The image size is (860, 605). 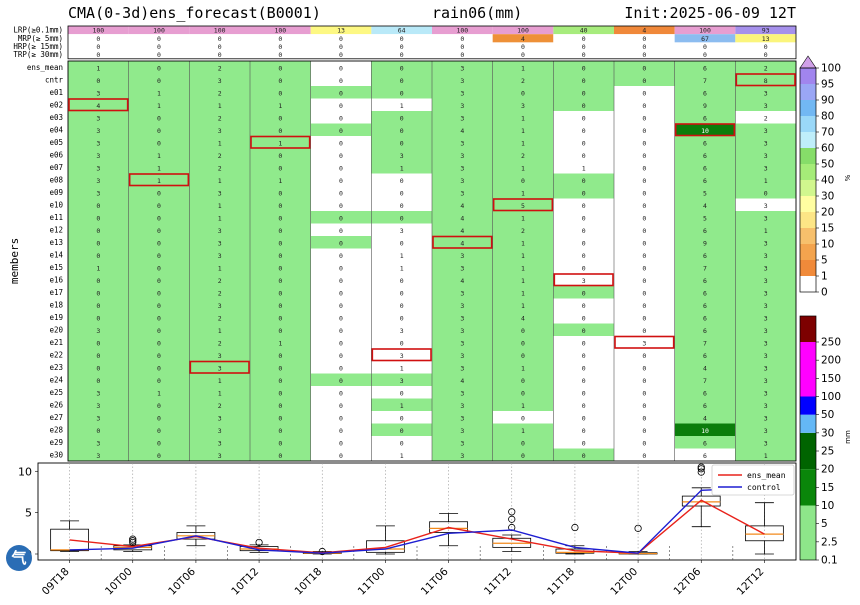 I want to click on member-label: e28, so click(x=56, y=430).